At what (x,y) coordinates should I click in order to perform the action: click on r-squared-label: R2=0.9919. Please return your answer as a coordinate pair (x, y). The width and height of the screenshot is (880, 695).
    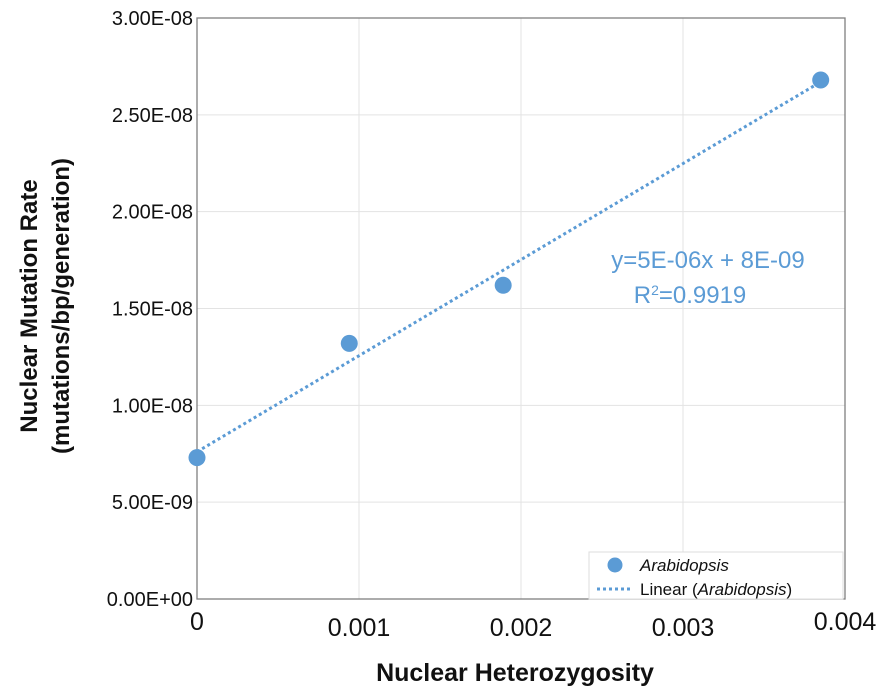
    Looking at the image, I should click on (690, 295).